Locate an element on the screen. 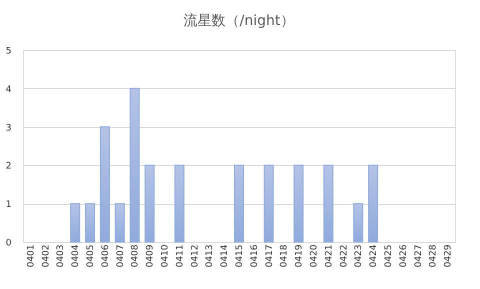 This screenshot has height=289, width=480. x-tick-label: 0412 is located at coordinates (195, 256).